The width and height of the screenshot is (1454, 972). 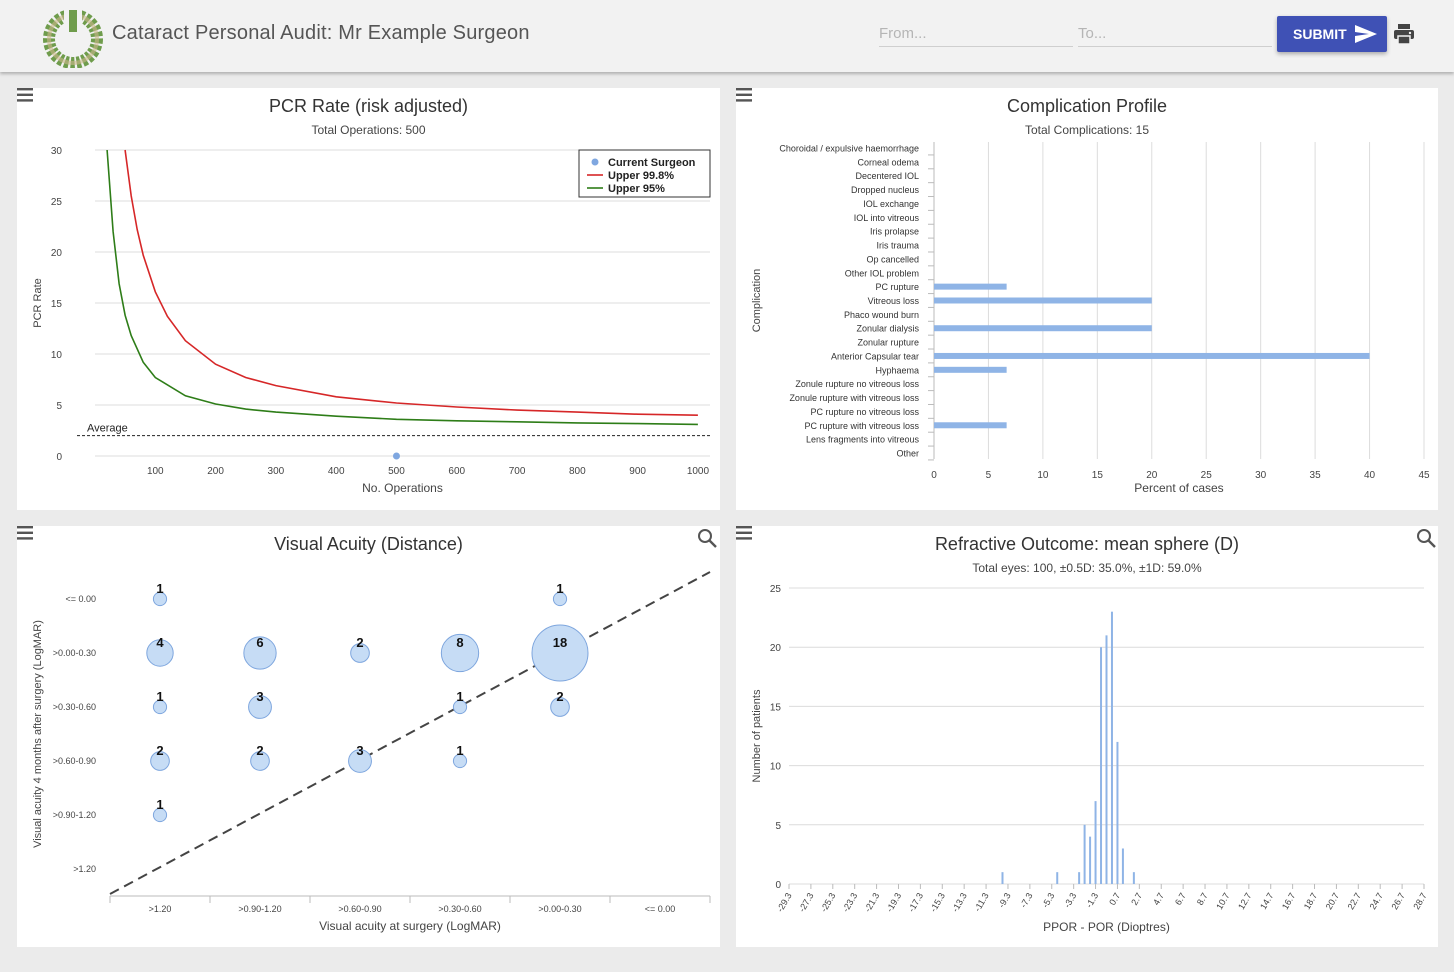 I want to click on bubble-count-label: 3, so click(x=359, y=750).